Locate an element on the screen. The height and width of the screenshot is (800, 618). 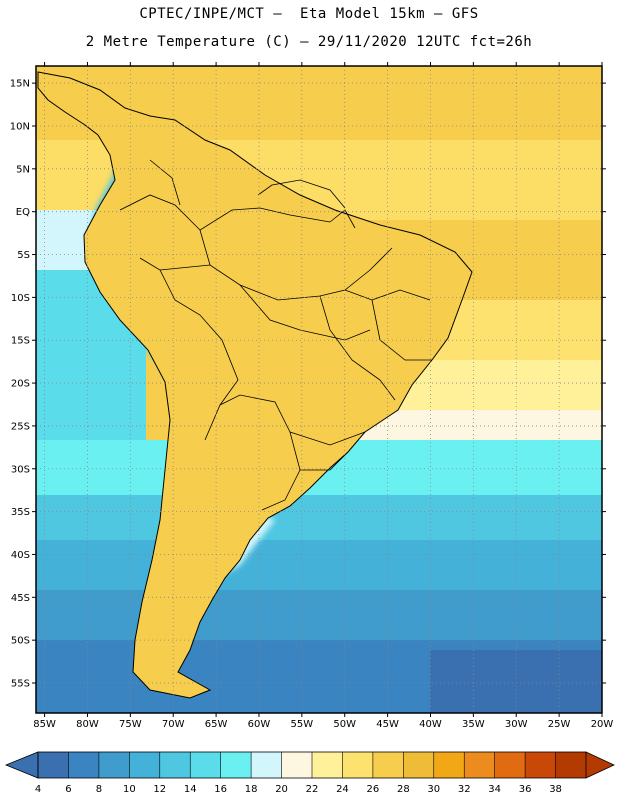
lat-tick-label: 5S is located at coordinates (23, 255).